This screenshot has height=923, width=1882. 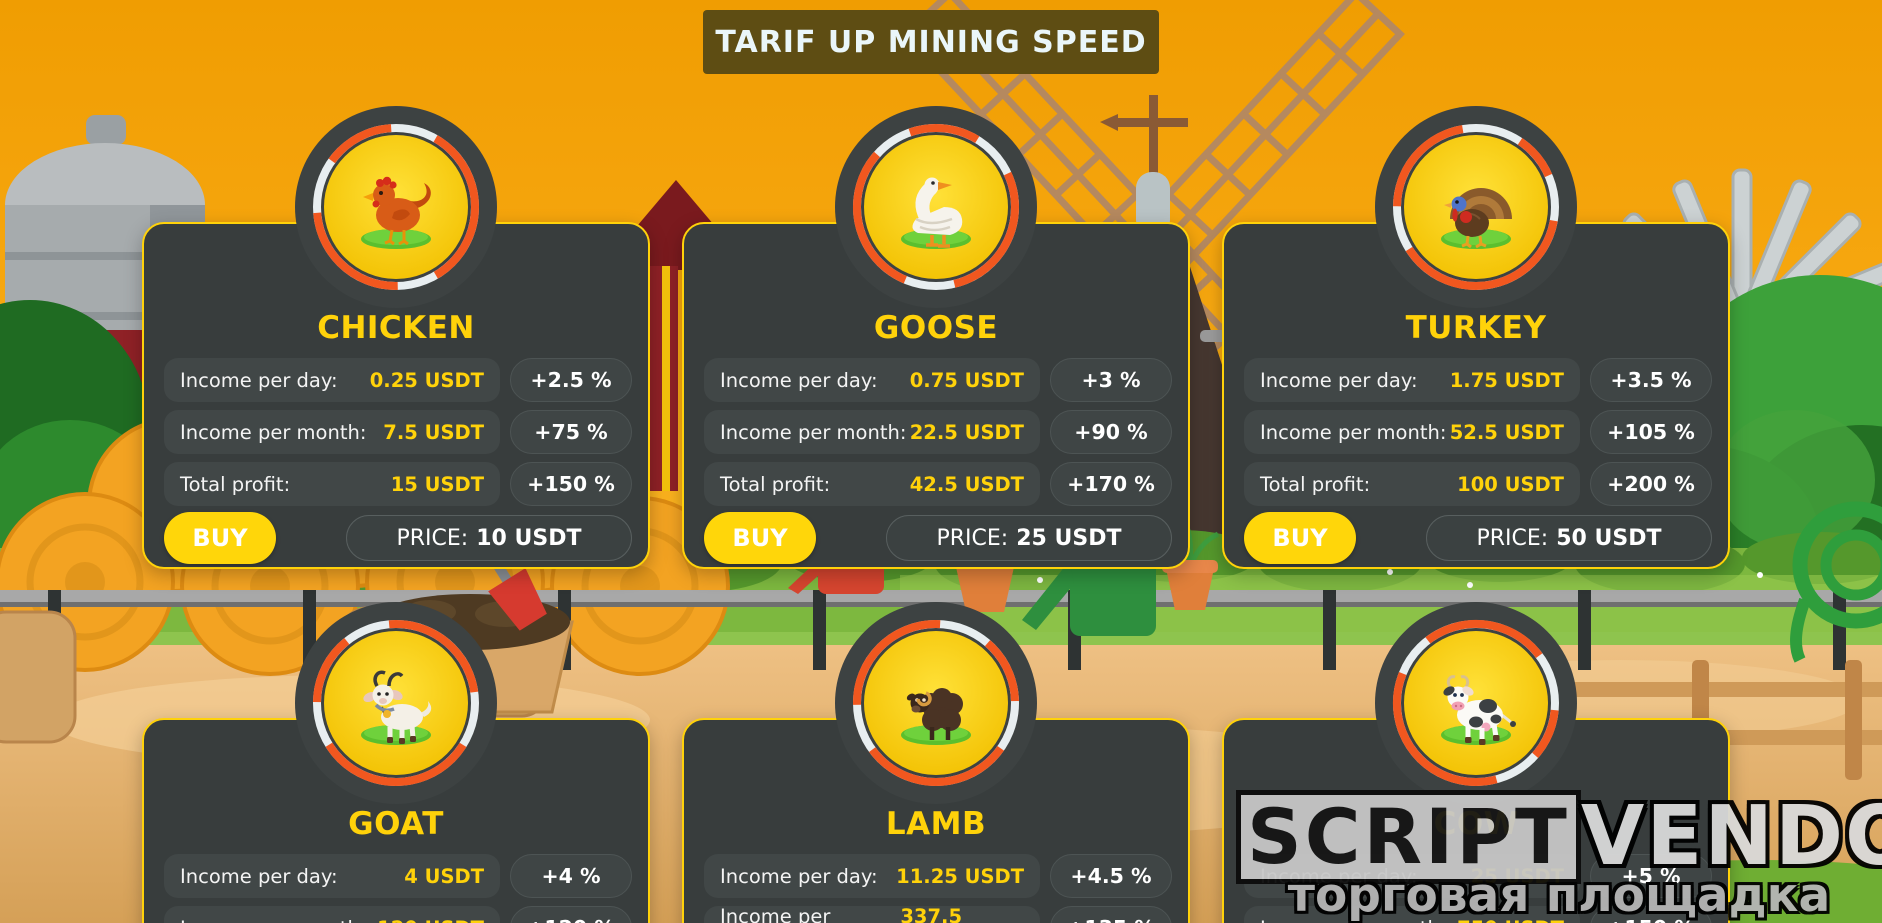 I want to click on percent-badge: +170 %, so click(x=1111, y=484).